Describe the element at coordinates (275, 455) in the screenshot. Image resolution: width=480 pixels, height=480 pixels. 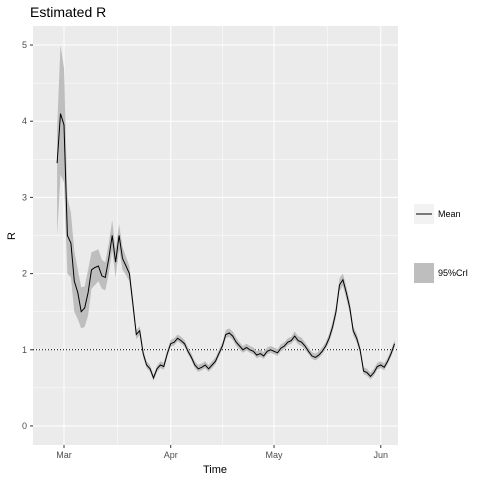
I see `x-tick-label: May` at that location.